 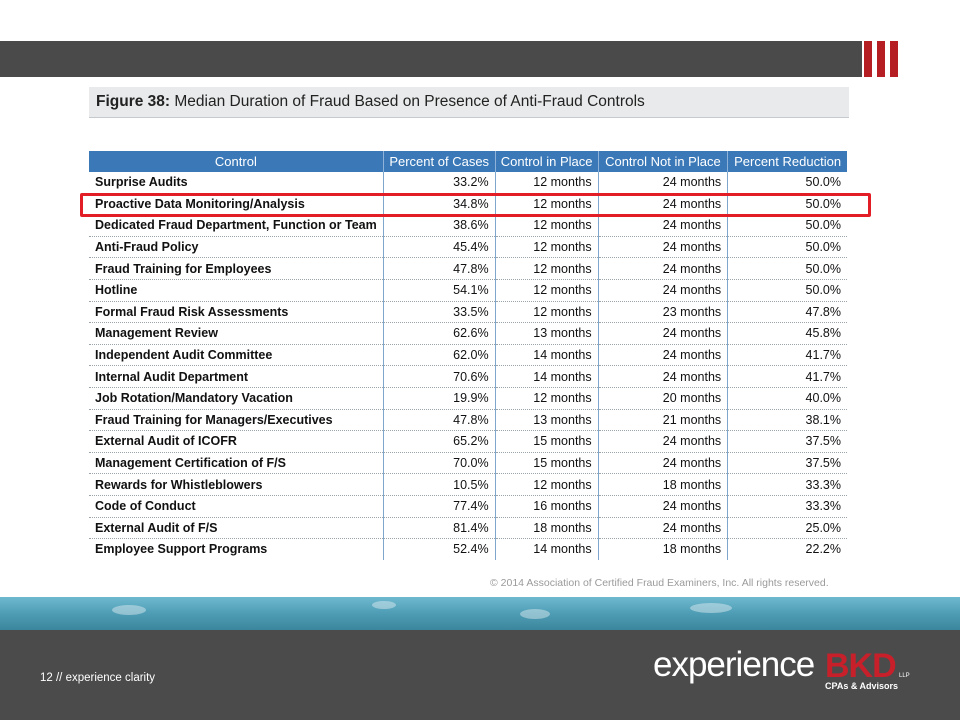 I want to click on value-cell: 34.8%, so click(x=439, y=204).